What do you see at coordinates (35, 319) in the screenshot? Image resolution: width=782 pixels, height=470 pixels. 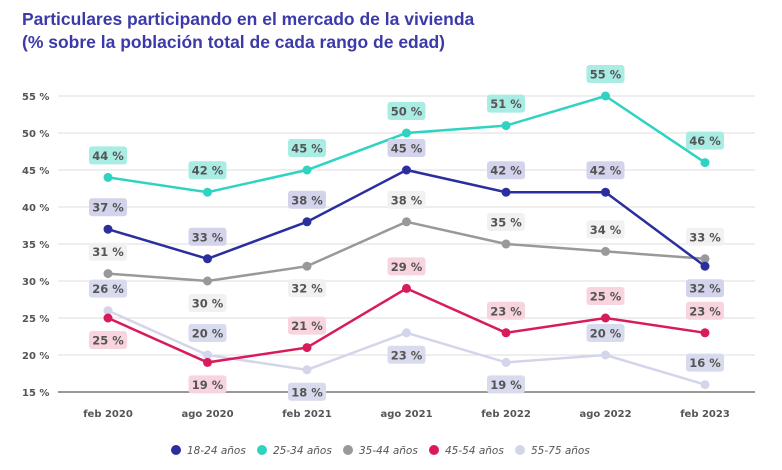 I see `y-tick-label: 25 %` at bounding box center [35, 319].